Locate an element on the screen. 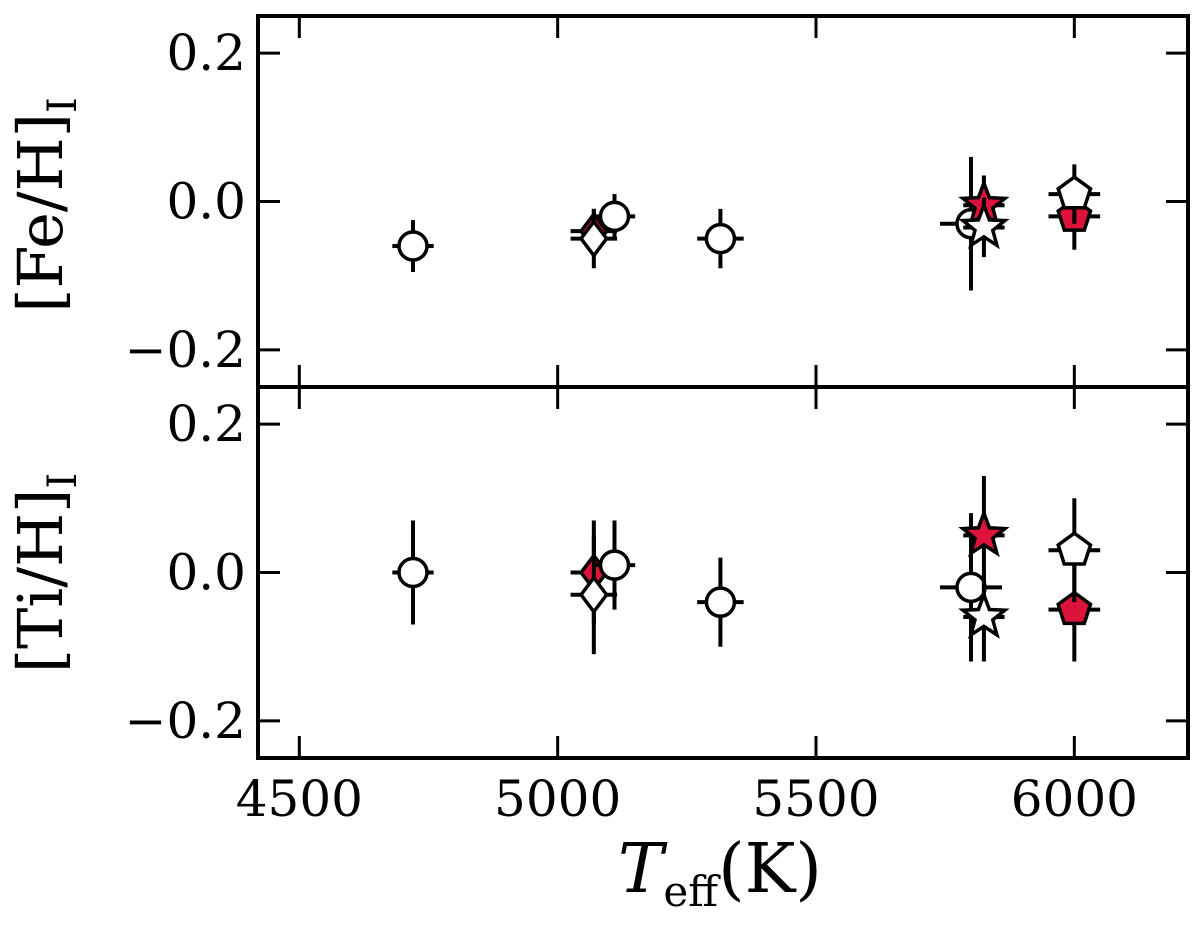 Image resolution: width=1200 pixels, height=925 pixels. ytick-label-ti-2: 0.2 is located at coordinates (206, 424).